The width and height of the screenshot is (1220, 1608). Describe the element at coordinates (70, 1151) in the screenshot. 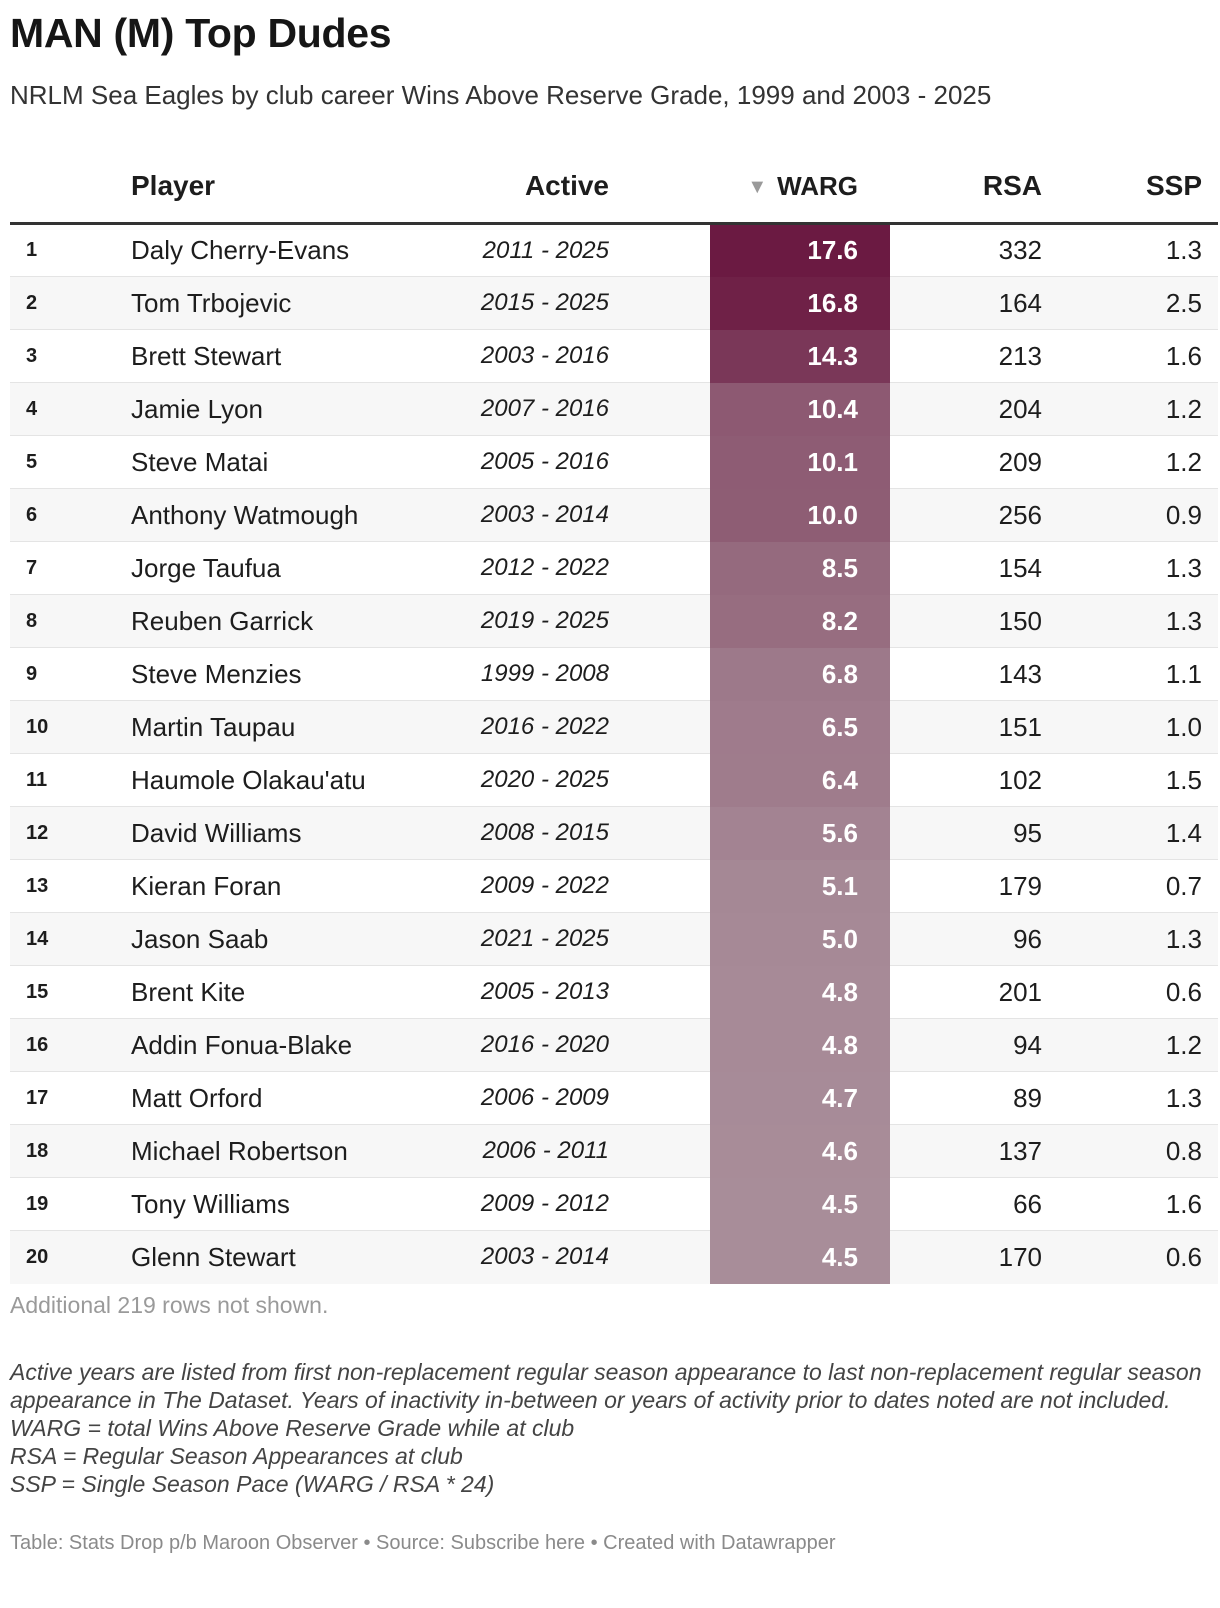

I see `rank-cell: 18` at that location.